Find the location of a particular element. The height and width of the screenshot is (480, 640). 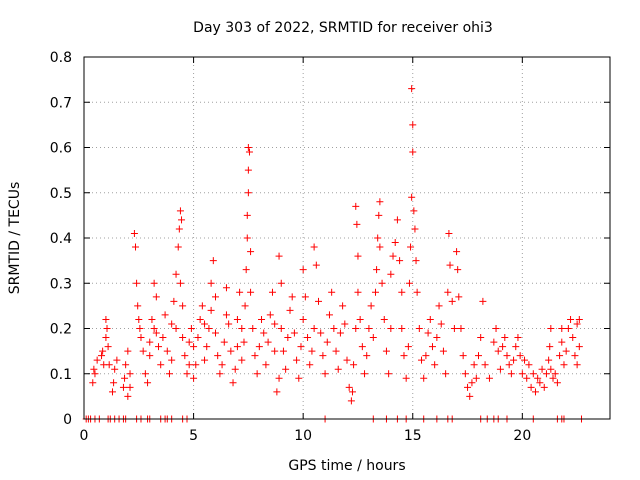

y-tick-label: 0.1 is located at coordinates (61, 375).